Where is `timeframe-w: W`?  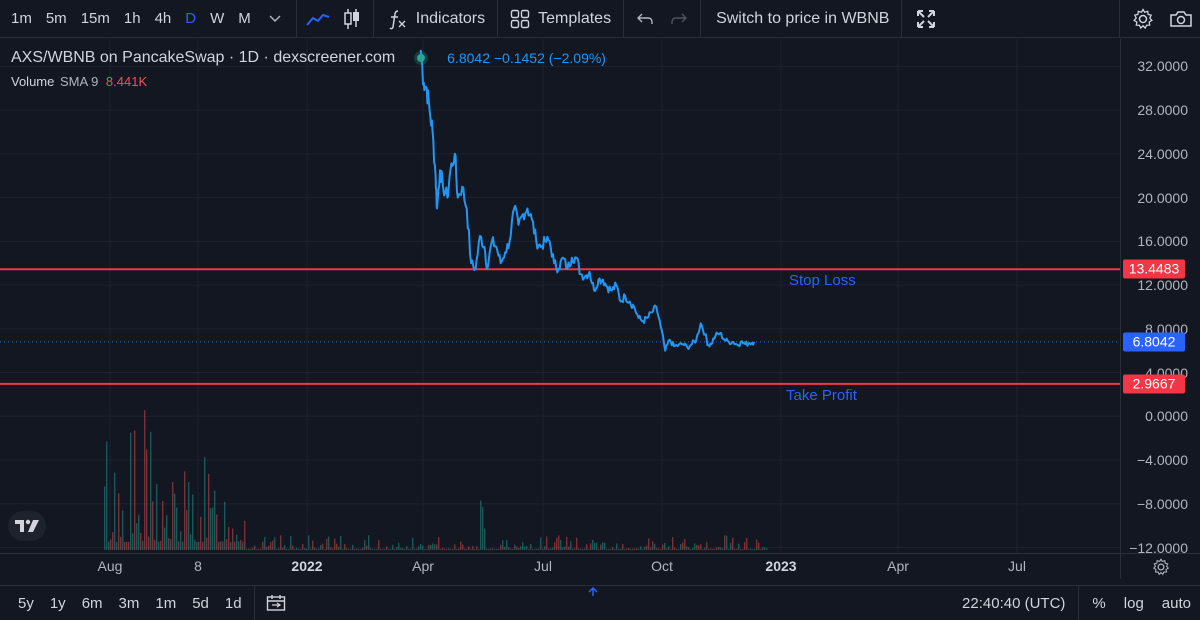 timeframe-w: W is located at coordinates (217, 18).